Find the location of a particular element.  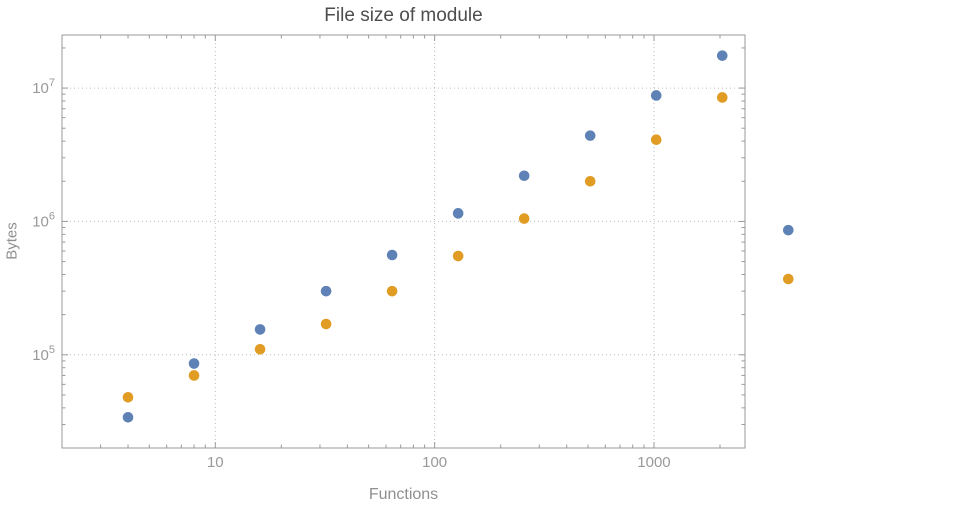

chart-title: File size of module is located at coordinates (403, 15).